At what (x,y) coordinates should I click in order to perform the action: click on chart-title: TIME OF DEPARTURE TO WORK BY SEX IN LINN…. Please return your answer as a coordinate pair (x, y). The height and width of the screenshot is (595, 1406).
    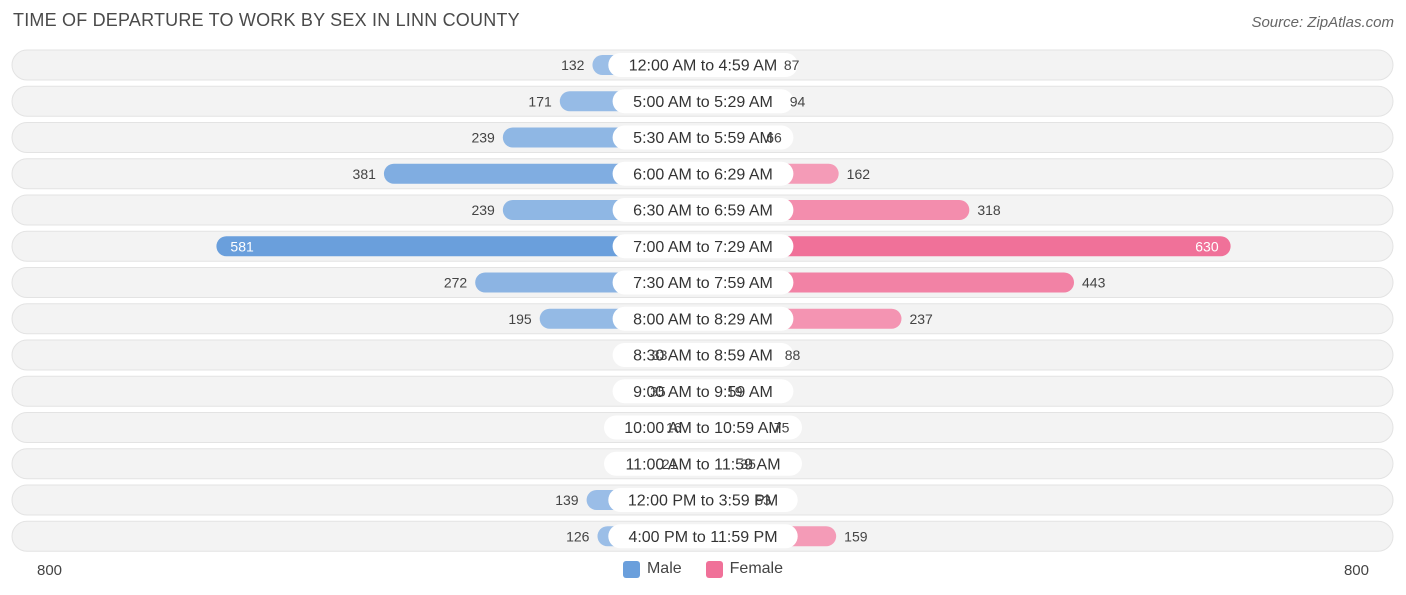
    Looking at the image, I should click on (266, 20).